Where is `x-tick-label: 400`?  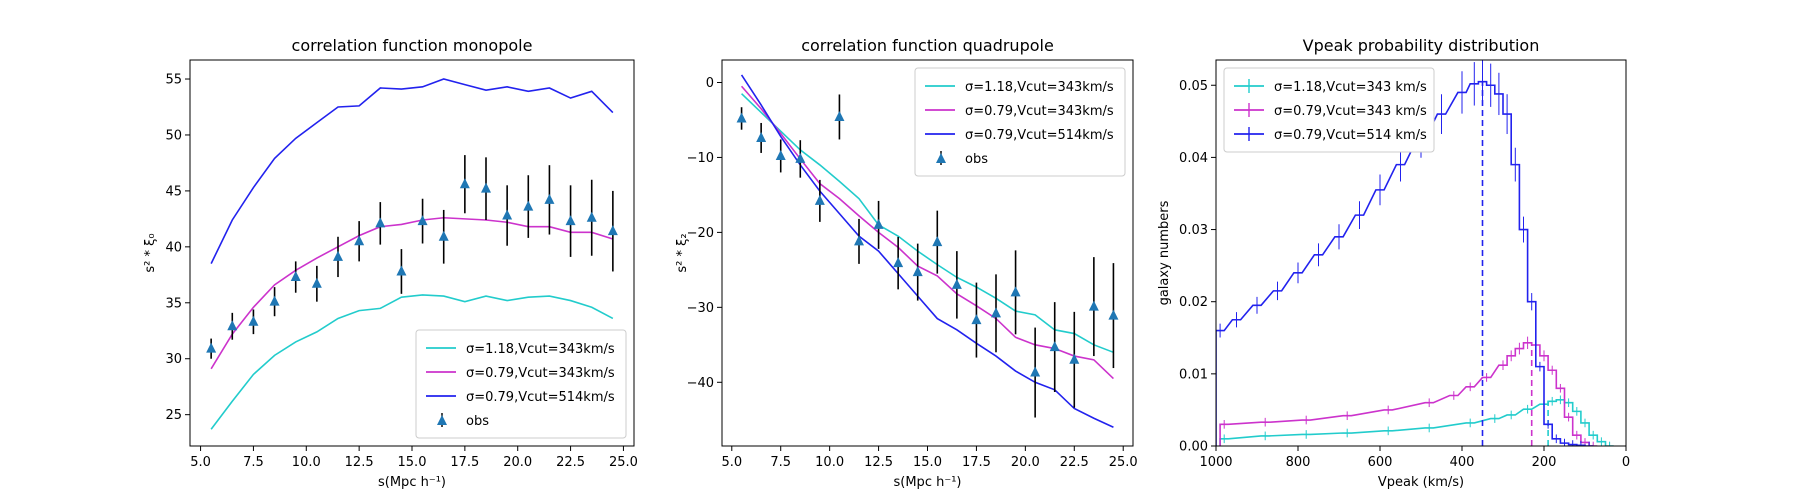
x-tick-label: 400 is located at coordinates (1462, 462).